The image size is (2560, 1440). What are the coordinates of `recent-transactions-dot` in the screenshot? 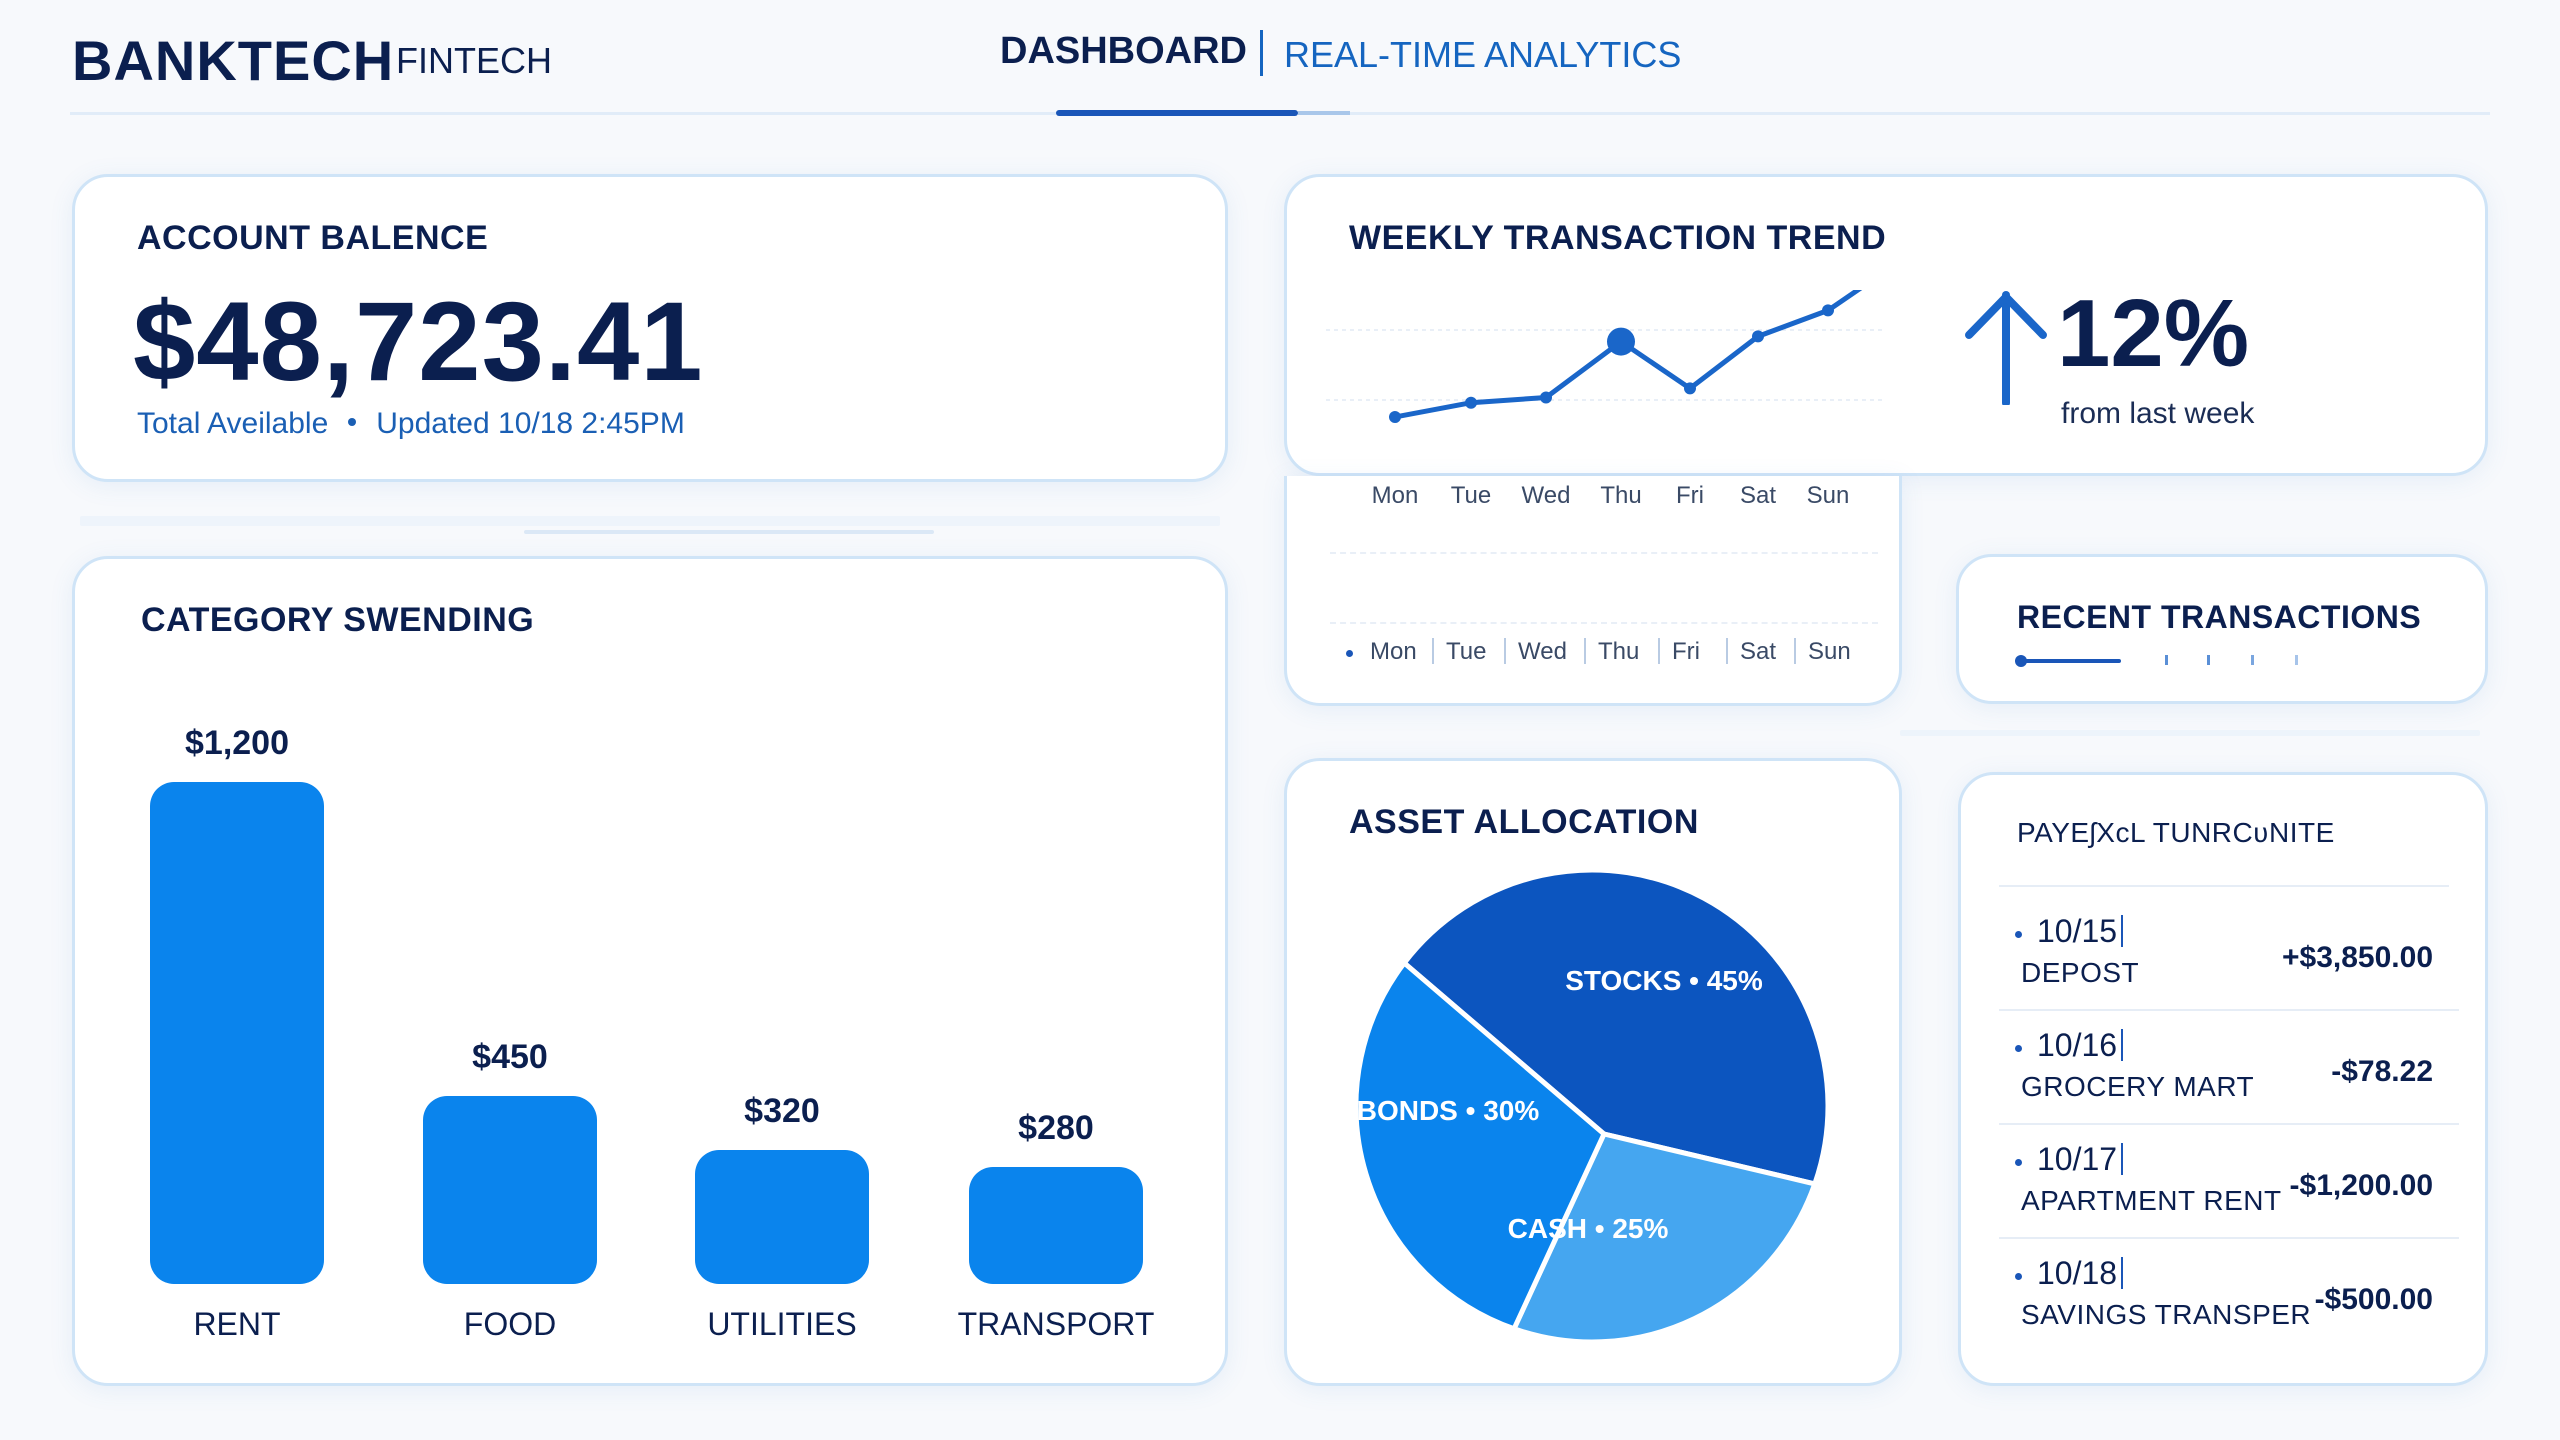 It's located at (2021, 661).